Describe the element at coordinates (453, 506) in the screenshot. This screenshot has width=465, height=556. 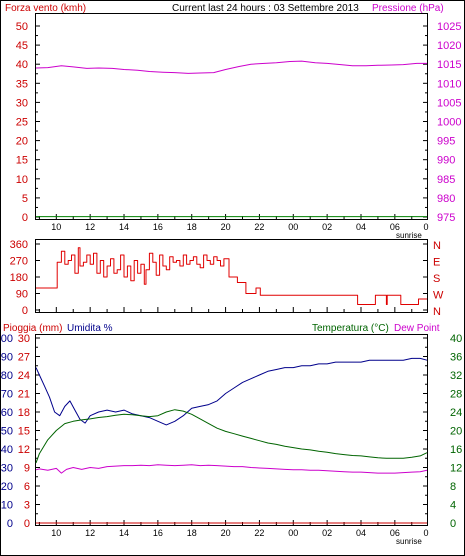
I see `temp-tick-label-4: 4` at that location.